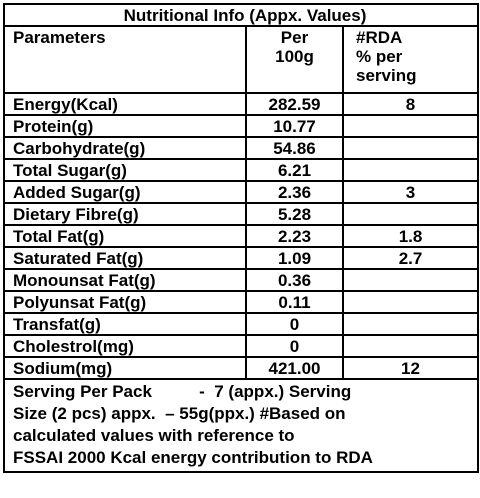  I want to click on data-row: Dietary Fibre(g) 5.28, so click(241, 214).